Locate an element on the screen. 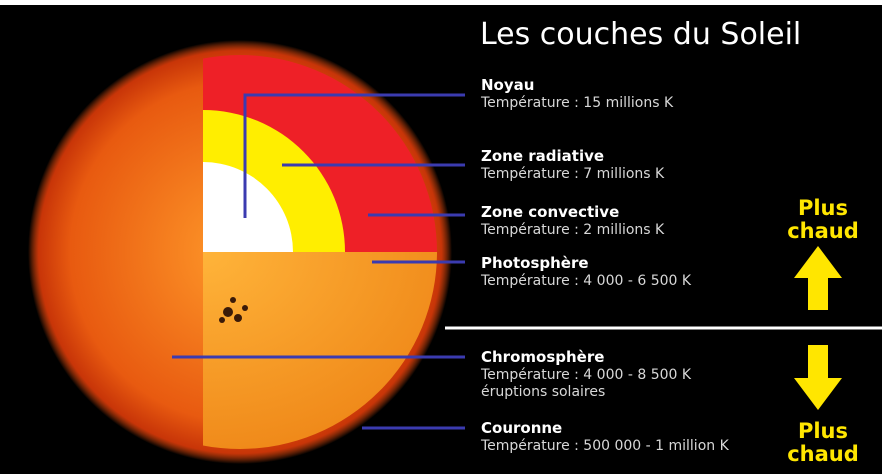 This screenshot has height=474, width=882. layer-detail: Température : 4 000 - 6 500 K is located at coordinates (586, 281).